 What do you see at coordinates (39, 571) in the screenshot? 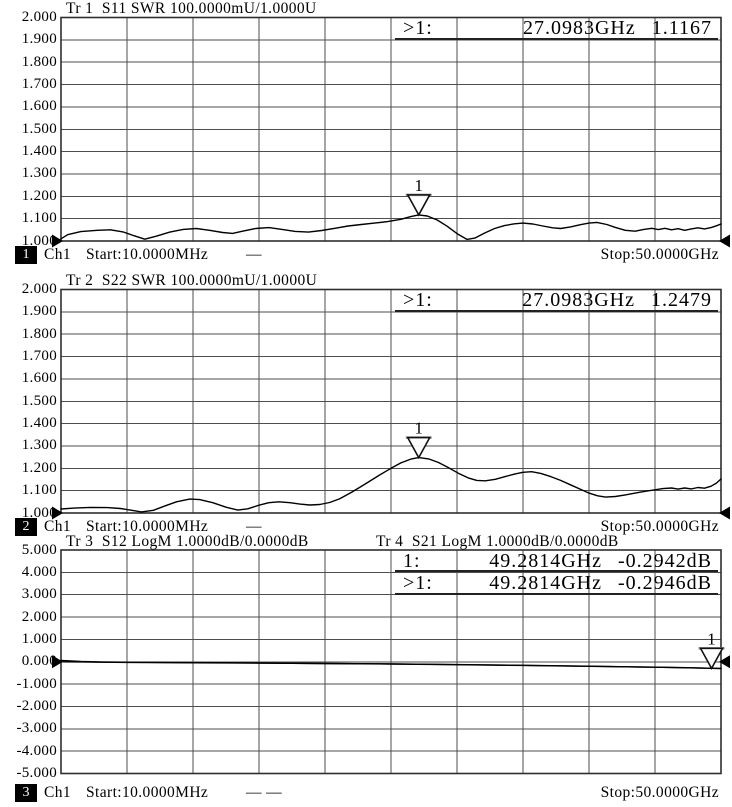
I see `y-axis-tick-label: 4.000` at bounding box center [39, 571].